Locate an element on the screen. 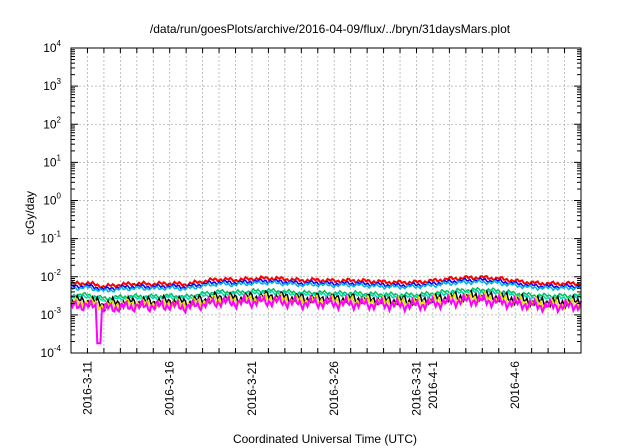 This screenshot has width=640, height=448. y-tick-exponent: -1 is located at coordinates (58, 234).